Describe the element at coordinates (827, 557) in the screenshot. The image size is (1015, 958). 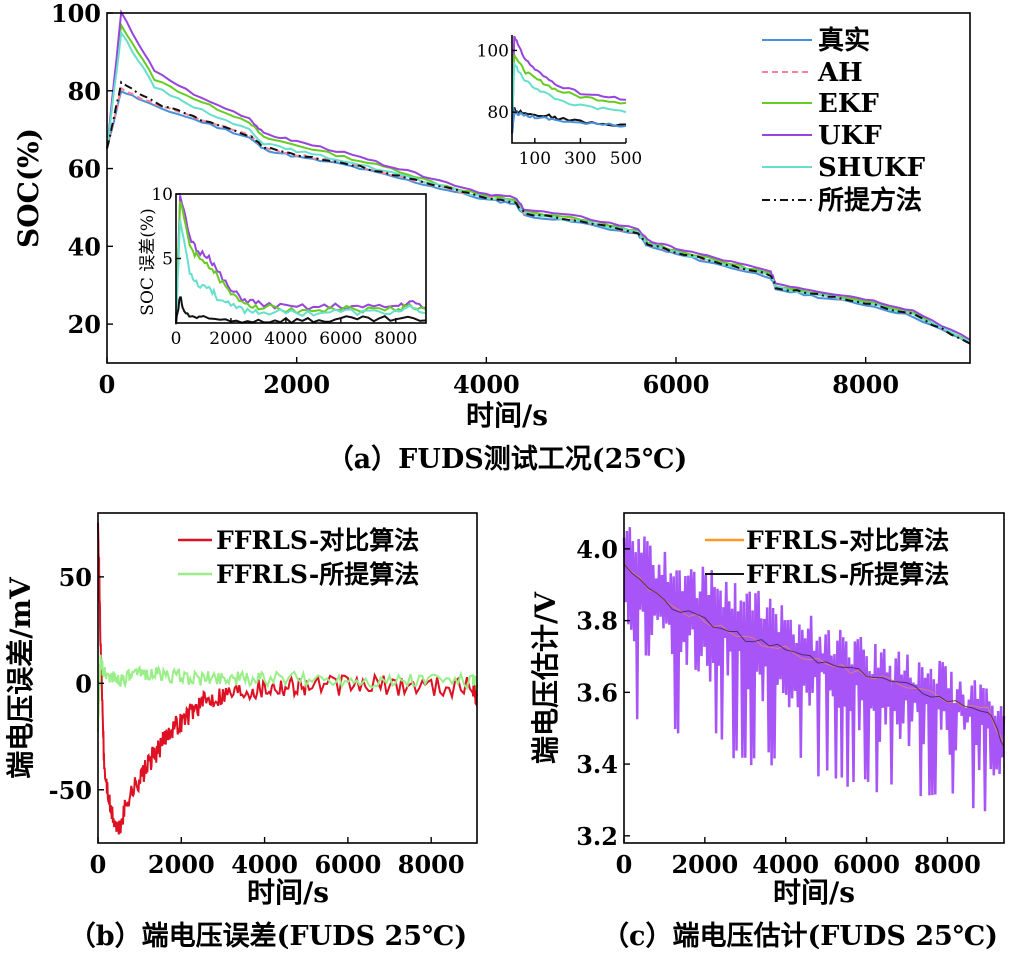
I see `chart-c-legend: FFRLS-对比算法 FFRLS-所提算法` at that location.